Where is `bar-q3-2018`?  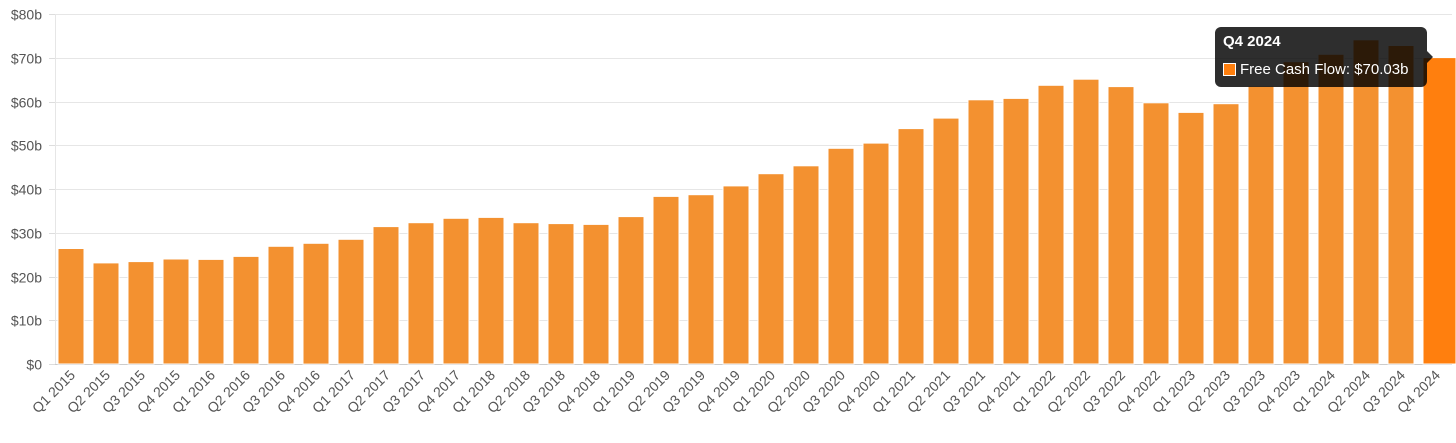 bar-q3-2018 is located at coordinates (561, 294).